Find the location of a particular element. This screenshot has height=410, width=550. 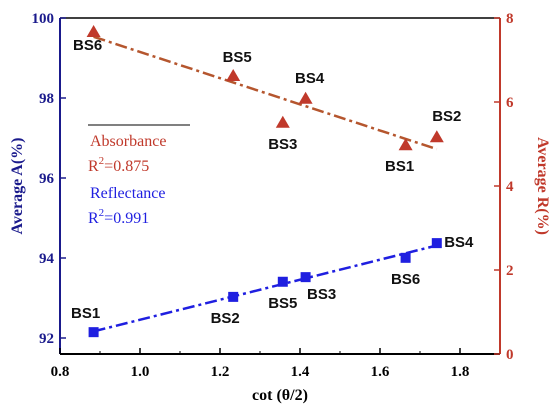

left-y-tick-label: 96 is located at coordinates (47, 179).